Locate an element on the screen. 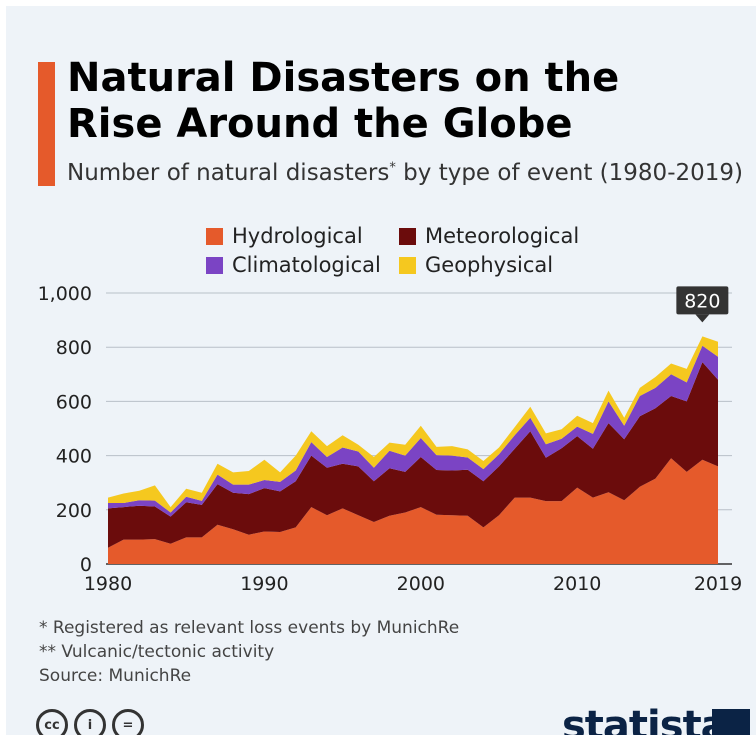 This screenshot has width=756, height=735. y-tick-label: 400 is located at coordinates (74, 457).